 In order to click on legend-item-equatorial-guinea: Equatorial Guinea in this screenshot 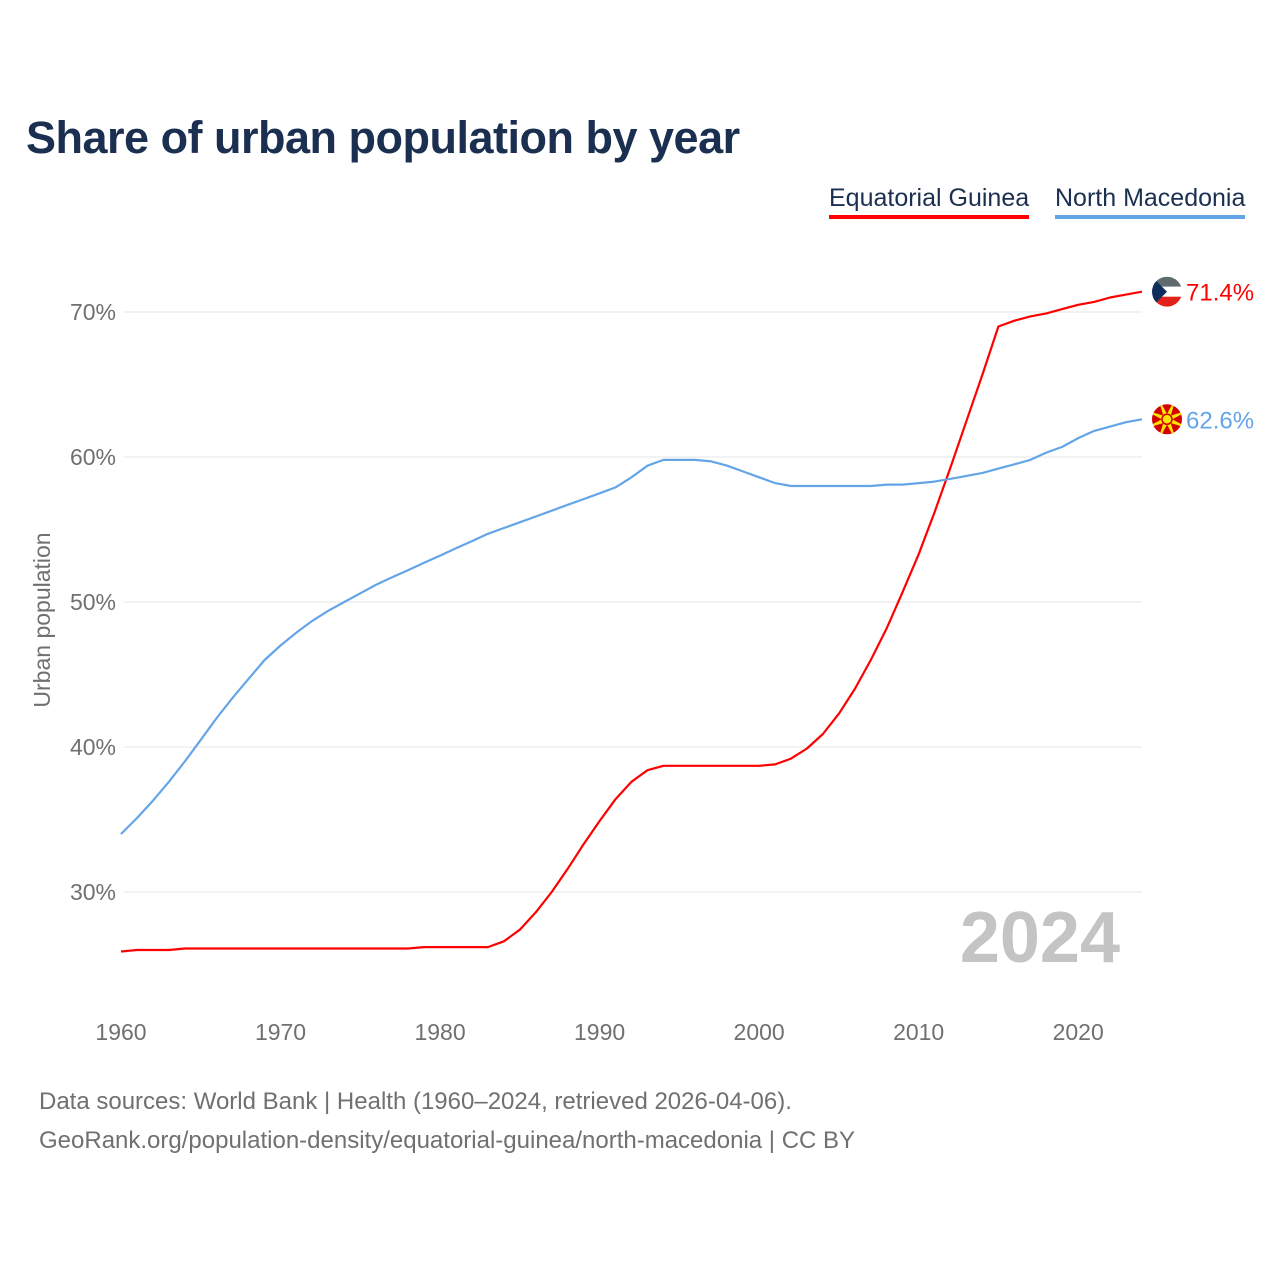, I will do `click(929, 201)`.